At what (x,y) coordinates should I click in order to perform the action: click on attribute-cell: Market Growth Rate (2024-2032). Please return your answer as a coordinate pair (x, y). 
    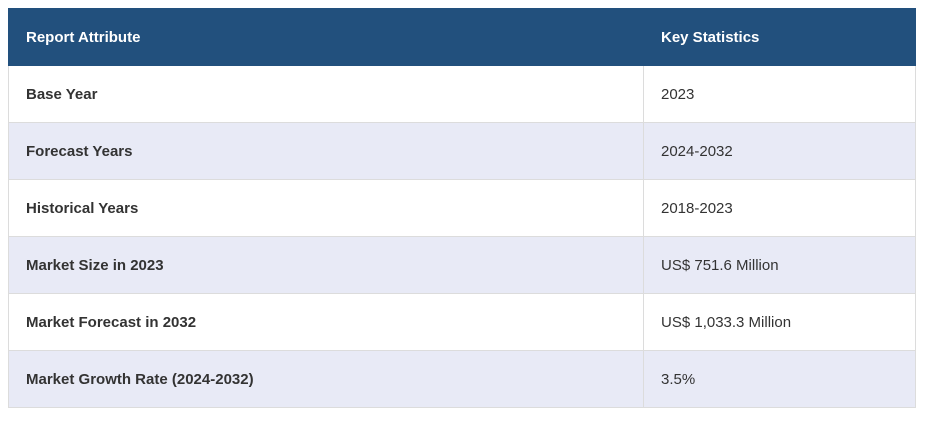
    Looking at the image, I should click on (326, 379).